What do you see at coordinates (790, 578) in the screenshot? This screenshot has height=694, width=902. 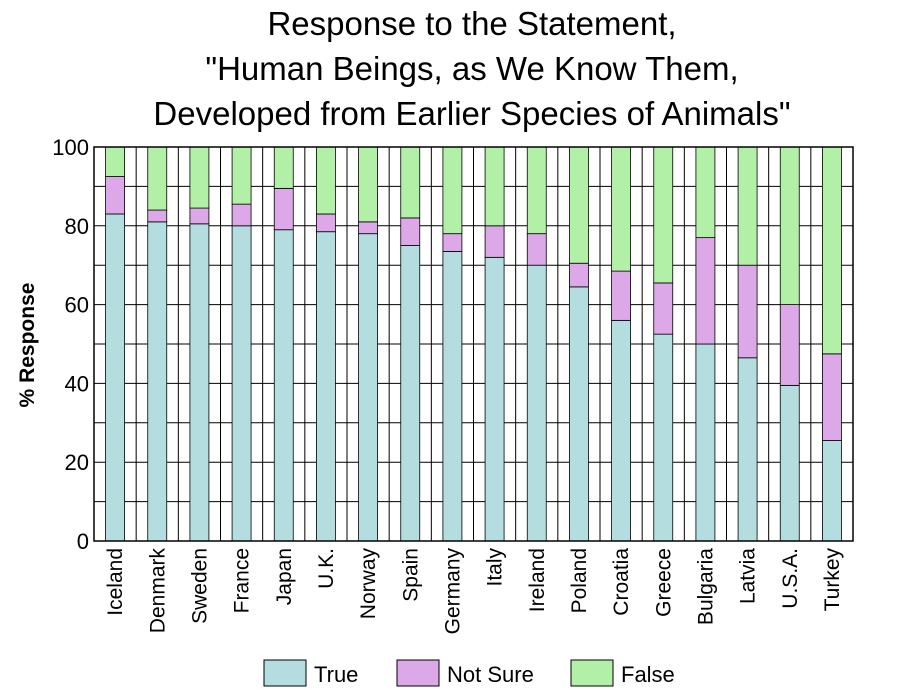 I see `x-tick-label: U.S.A.` at bounding box center [790, 578].